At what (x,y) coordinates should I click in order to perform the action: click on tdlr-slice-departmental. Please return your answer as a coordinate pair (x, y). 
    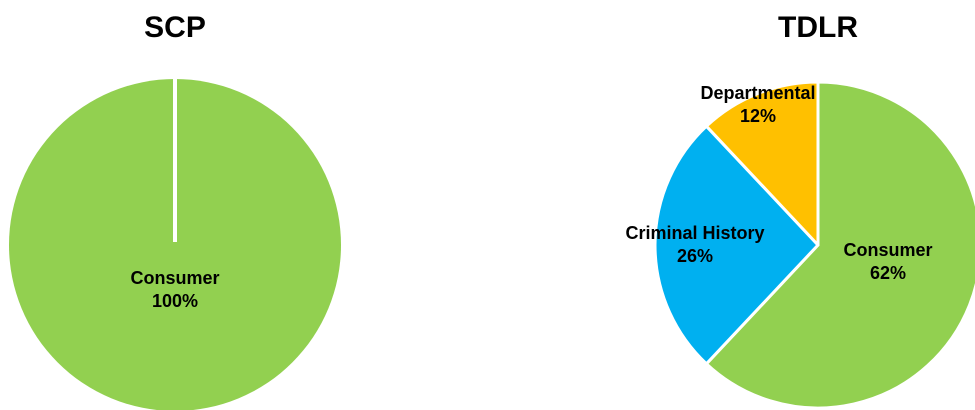
    Looking at the image, I should click on (762, 163).